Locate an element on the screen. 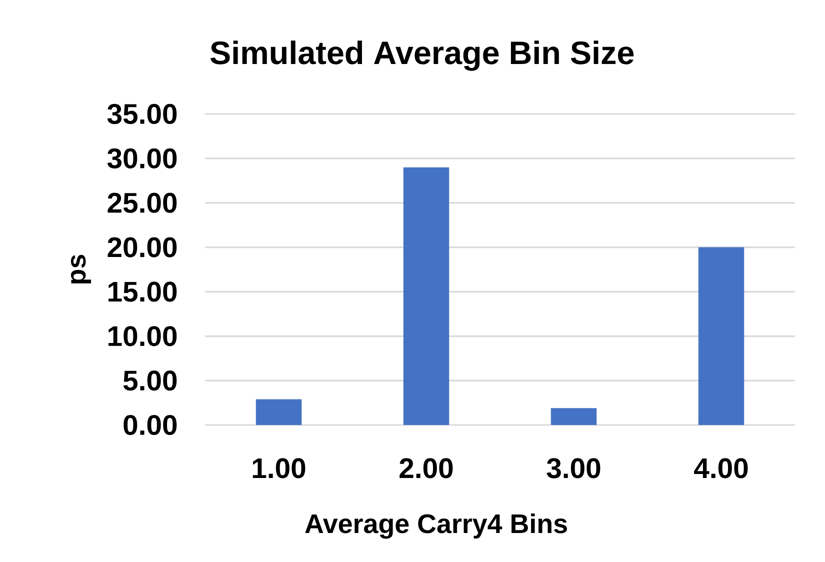 Image resolution: width=825 pixels, height=562 pixels. y-tick-label: 30.00 is located at coordinates (142, 158).